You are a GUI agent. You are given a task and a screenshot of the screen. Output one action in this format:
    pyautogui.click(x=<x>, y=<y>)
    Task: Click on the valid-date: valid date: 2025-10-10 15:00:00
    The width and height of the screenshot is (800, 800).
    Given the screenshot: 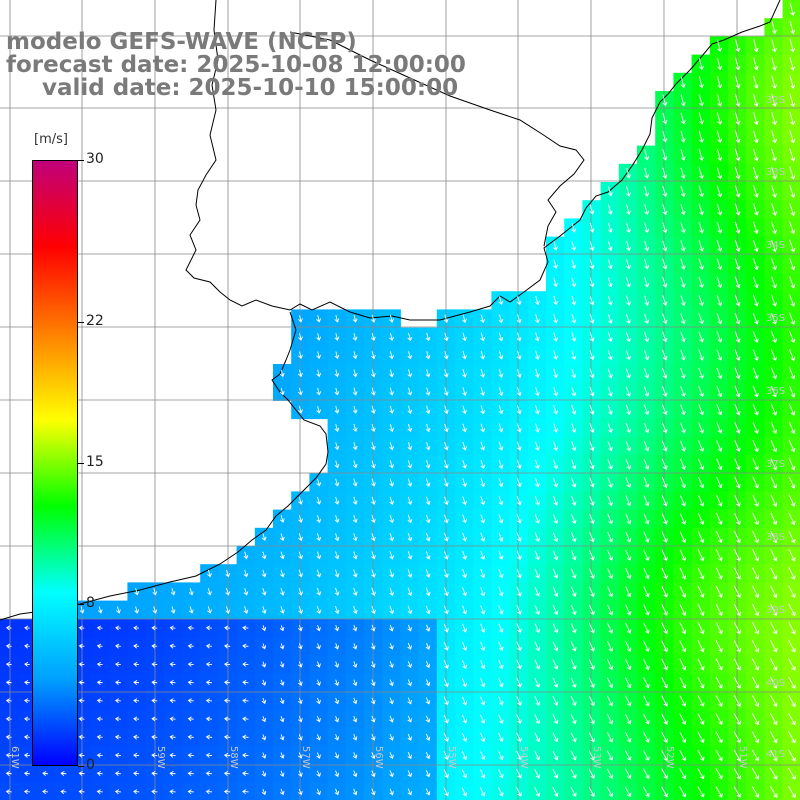 What is the action you would take?
    pyautogui.click(x=250, y=88)
    